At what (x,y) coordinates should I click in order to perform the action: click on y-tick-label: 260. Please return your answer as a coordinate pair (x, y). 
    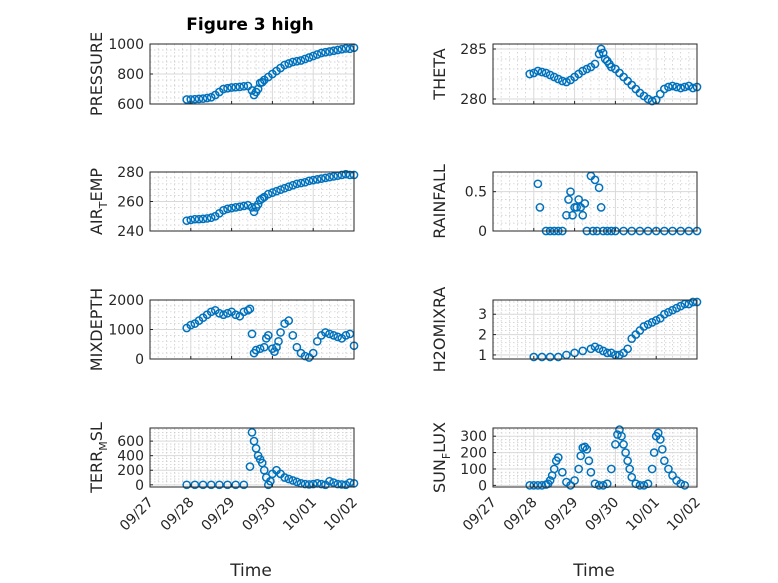
    Looking at the image, I should click on (130, 203).